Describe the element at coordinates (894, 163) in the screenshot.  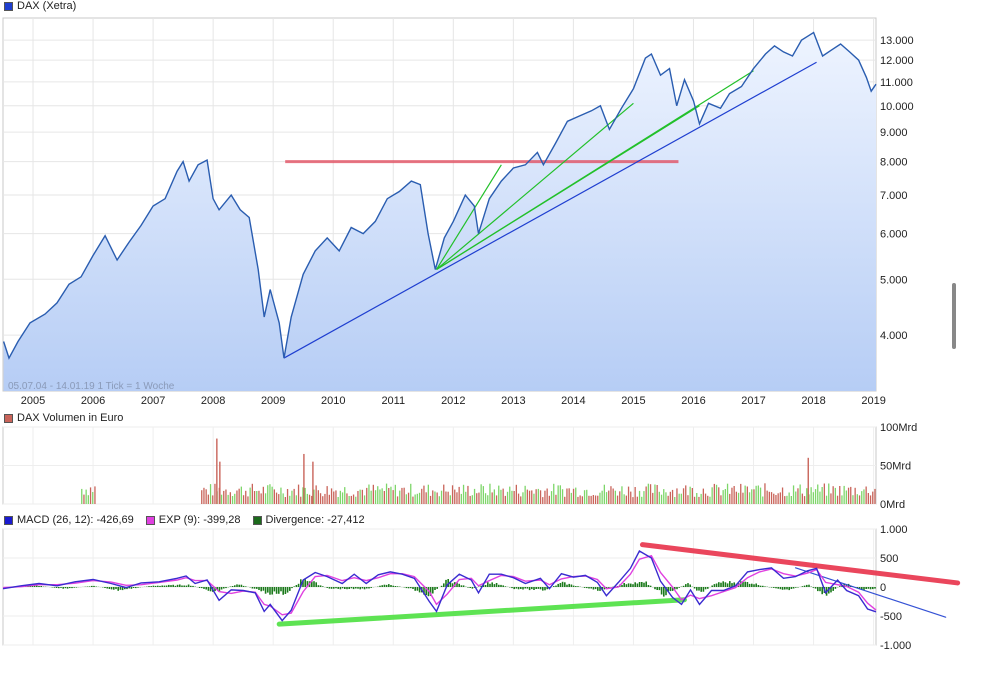
I see `price-y-tick-label: 8.000` at that location.